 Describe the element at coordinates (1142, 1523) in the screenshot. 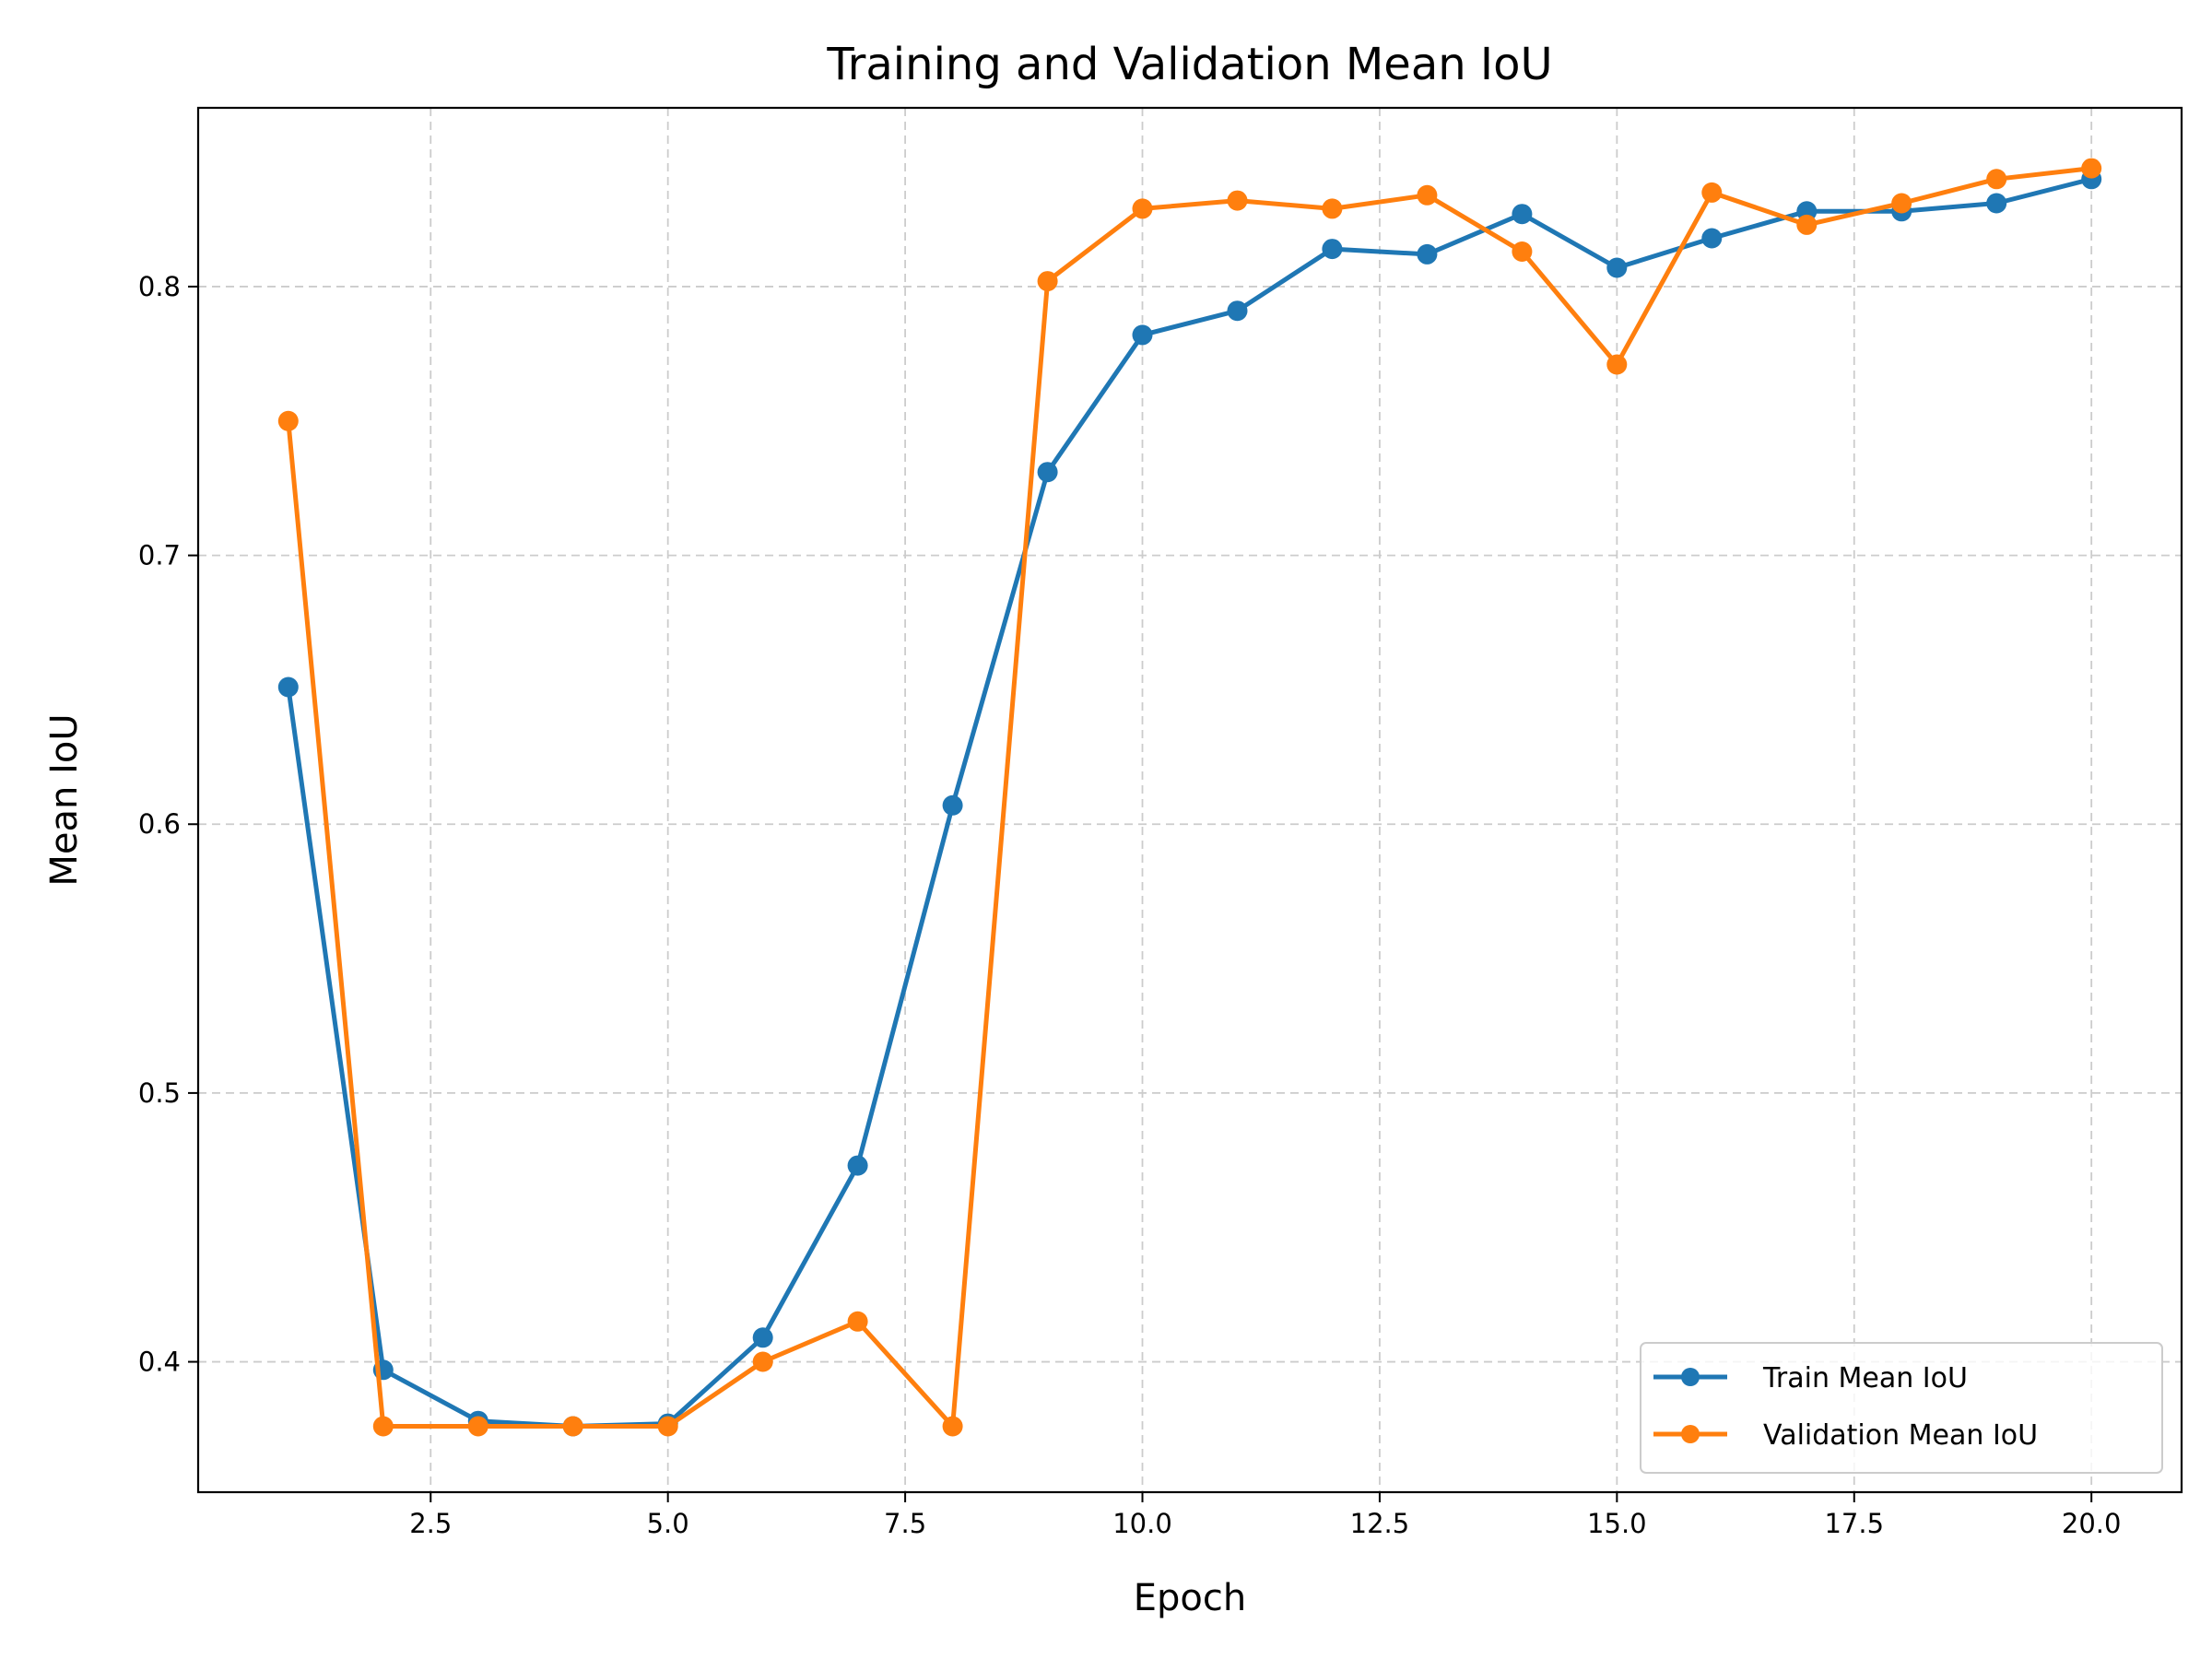

I see `x-tick-label: 10.0` at that location.